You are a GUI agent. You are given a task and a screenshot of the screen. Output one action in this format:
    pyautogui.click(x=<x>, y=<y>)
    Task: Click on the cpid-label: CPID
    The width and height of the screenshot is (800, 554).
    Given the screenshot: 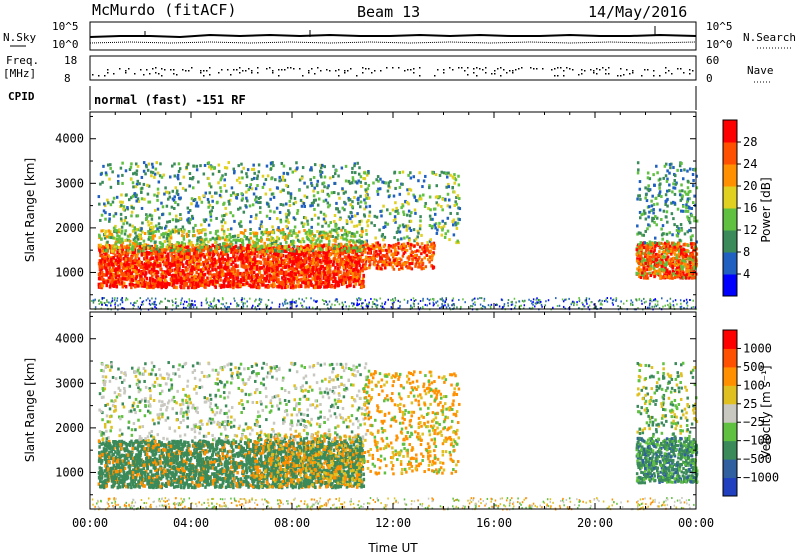 What is the action you would take?
    pyautogui.click(x=21, y=96)
    